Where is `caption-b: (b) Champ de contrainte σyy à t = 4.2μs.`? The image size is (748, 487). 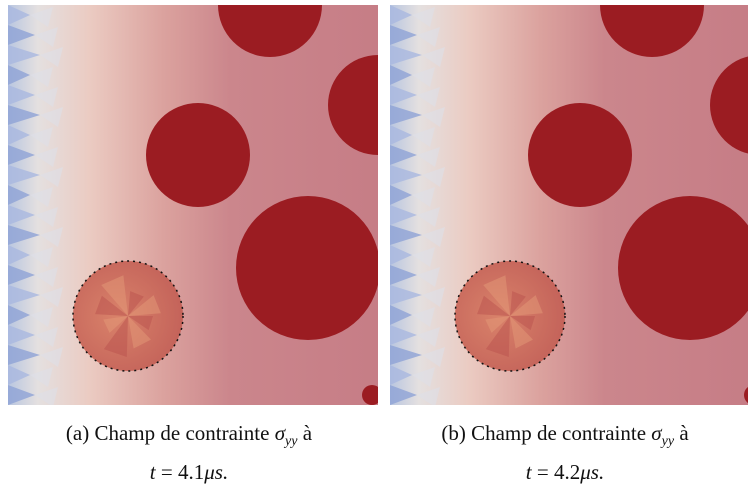
caption-b: (b) Champ de contrainte σyy à t = 4.2μs. is located at coordinates (564, 452).